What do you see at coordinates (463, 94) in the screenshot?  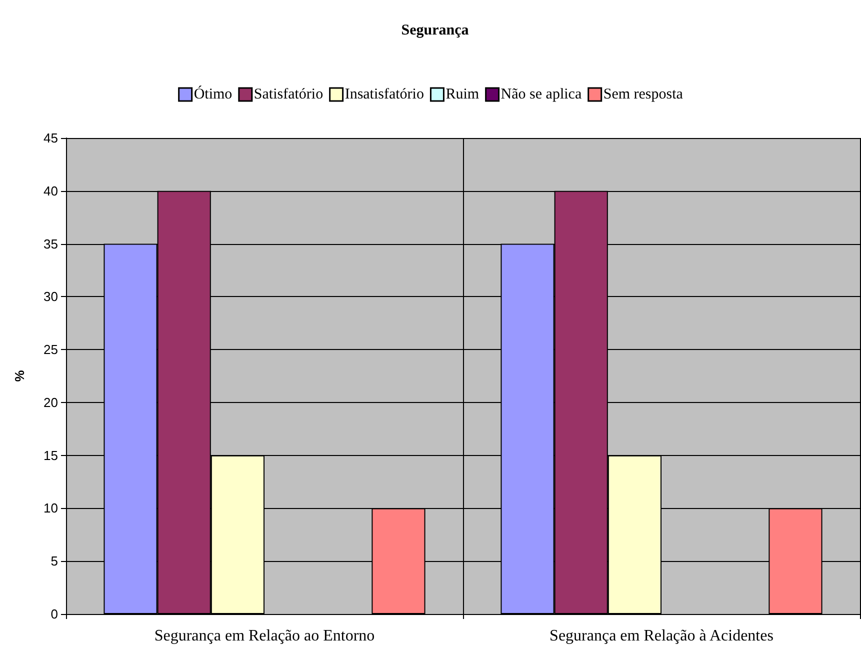 I see `legend-label: Ruim` at bounding box center [463, 94].